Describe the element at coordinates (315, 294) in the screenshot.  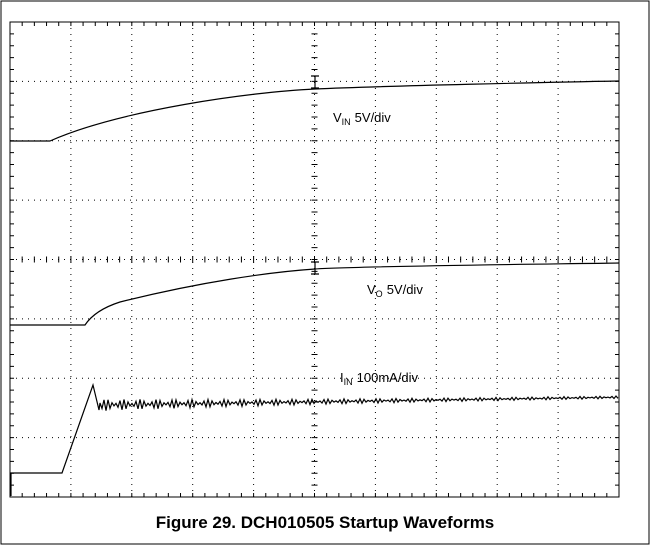
I see `vo-trace` at that location.